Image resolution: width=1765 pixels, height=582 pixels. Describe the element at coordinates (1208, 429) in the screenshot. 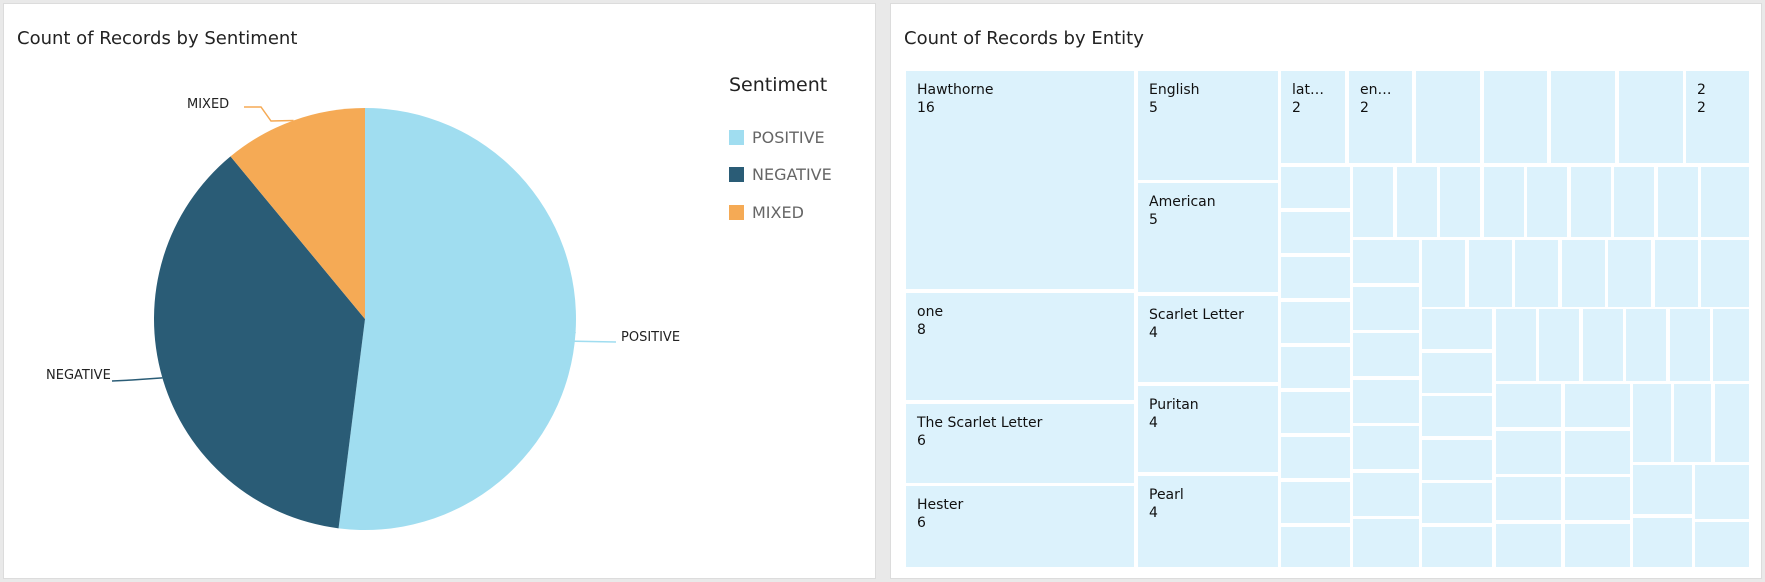

I see `treemap-tile: Puritan 4` at that location.